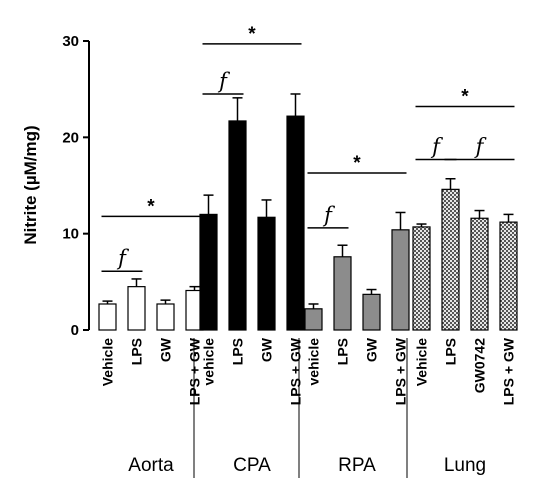  I want to click on group-label: Aorta, so click(151, 465).